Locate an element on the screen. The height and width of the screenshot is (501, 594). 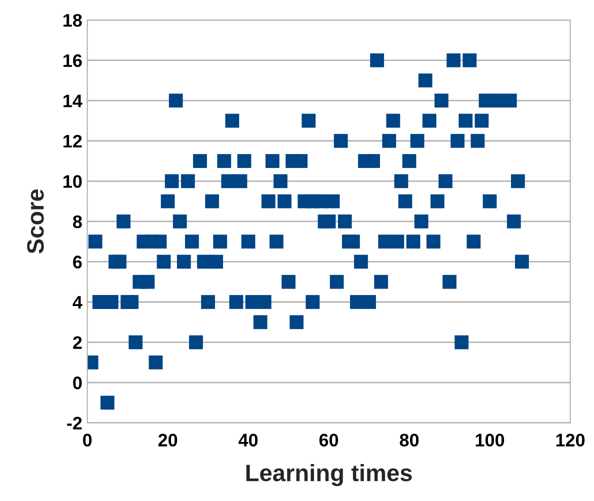
y-tick-label: 8 is located at coordinates (77, 221).